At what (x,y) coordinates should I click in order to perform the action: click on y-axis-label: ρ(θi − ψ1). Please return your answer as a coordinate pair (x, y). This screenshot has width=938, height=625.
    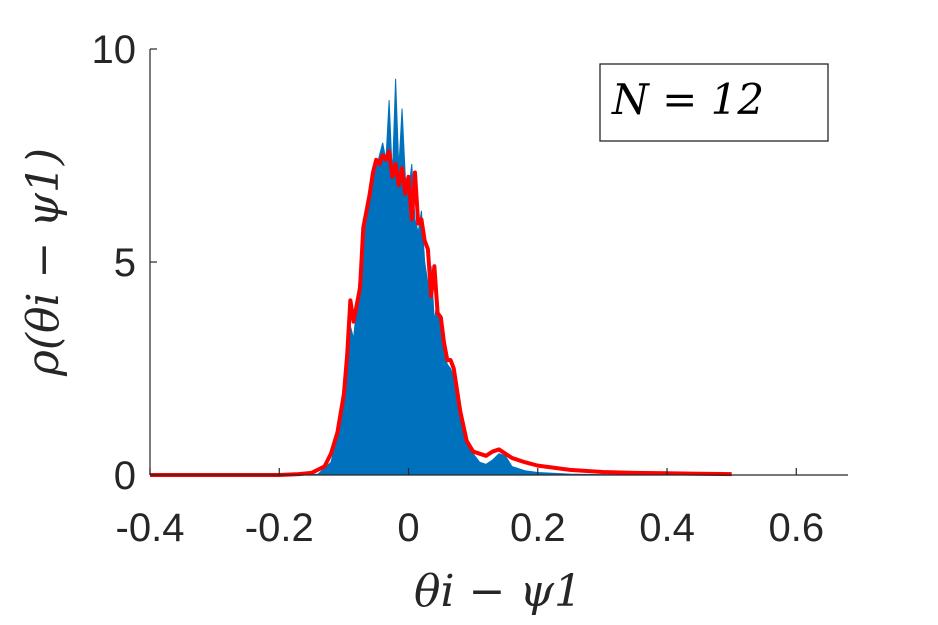
    Looking at the image, I should click on (43, 262).